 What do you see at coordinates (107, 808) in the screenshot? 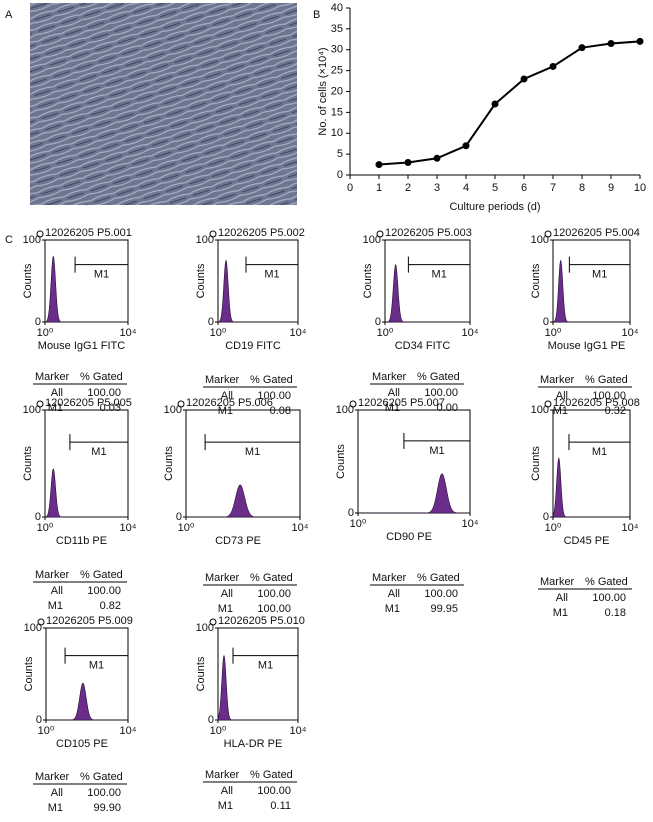
I see `table-cell: 99.90` at bounding box center [107, 808].